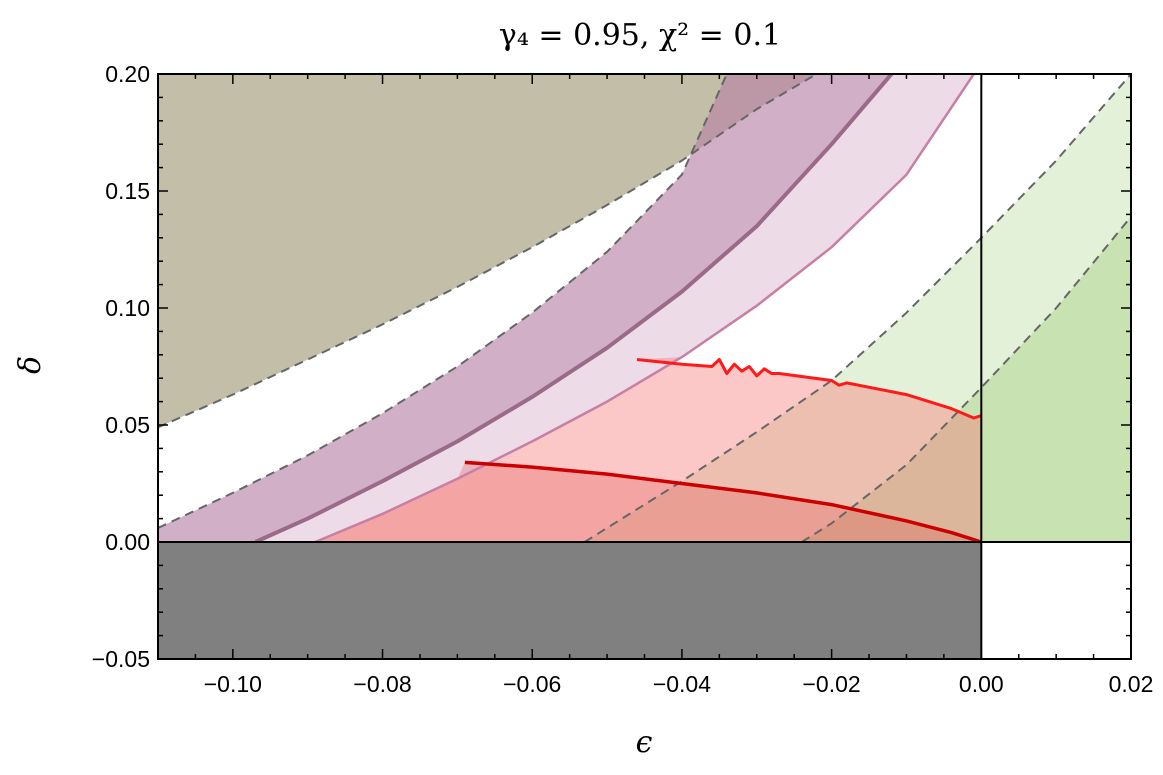  What do you see at coordinates (648, 449) in the screenshot?
I see `region-red-light` at bounding box center [648, 449].